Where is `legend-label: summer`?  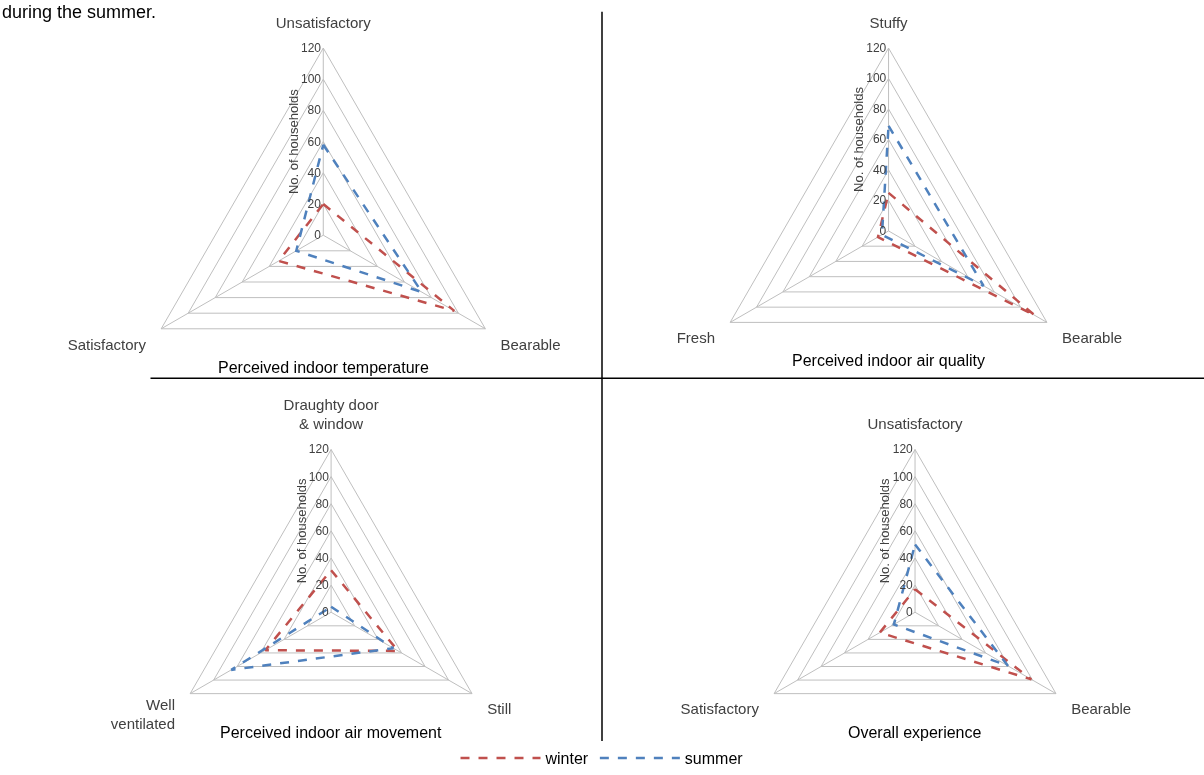
legend-label: summer is located at coordinates (714, 759).